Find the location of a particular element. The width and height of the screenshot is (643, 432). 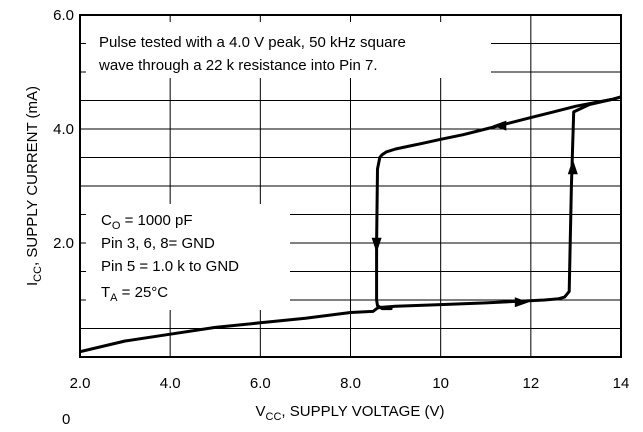

x-tick-label: 12 is located at coordinates (530, 383).